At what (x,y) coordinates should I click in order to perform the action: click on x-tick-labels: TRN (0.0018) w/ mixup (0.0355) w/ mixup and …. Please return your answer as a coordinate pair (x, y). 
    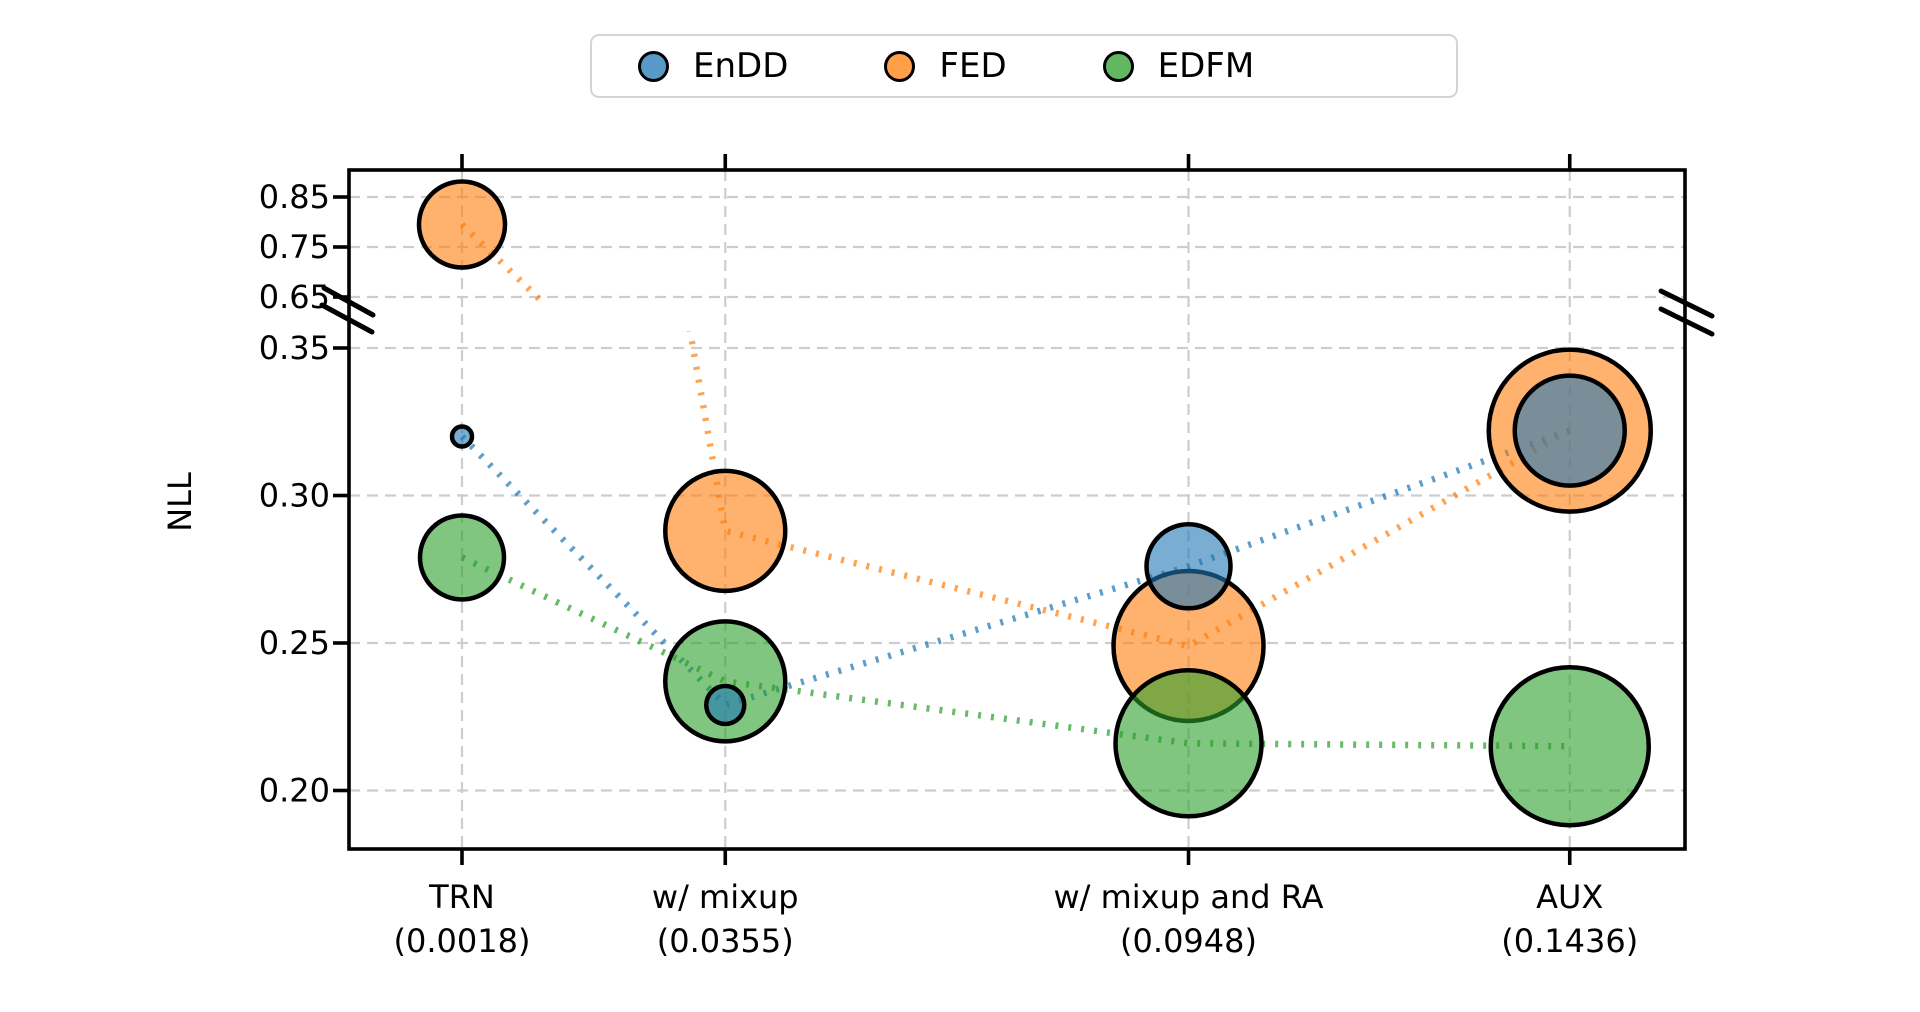
    Looking at the image, I should click on (1016, 919).